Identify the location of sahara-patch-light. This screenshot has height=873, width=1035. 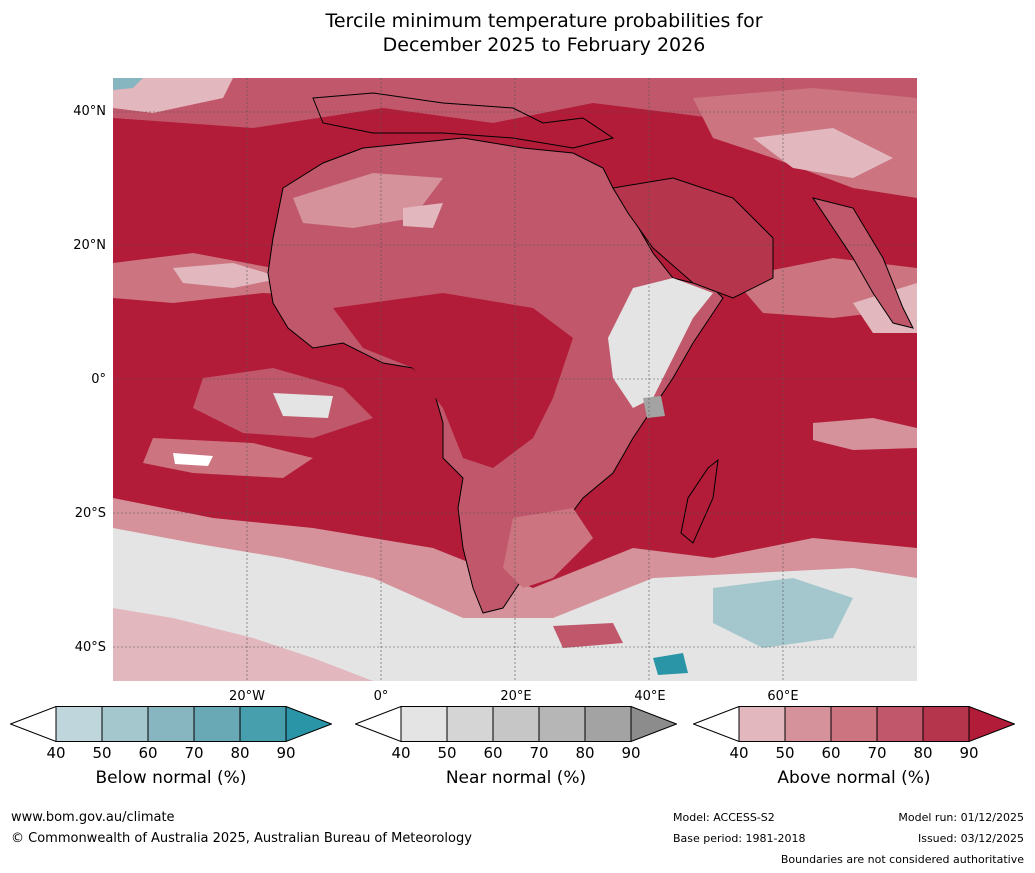
(423, 215).